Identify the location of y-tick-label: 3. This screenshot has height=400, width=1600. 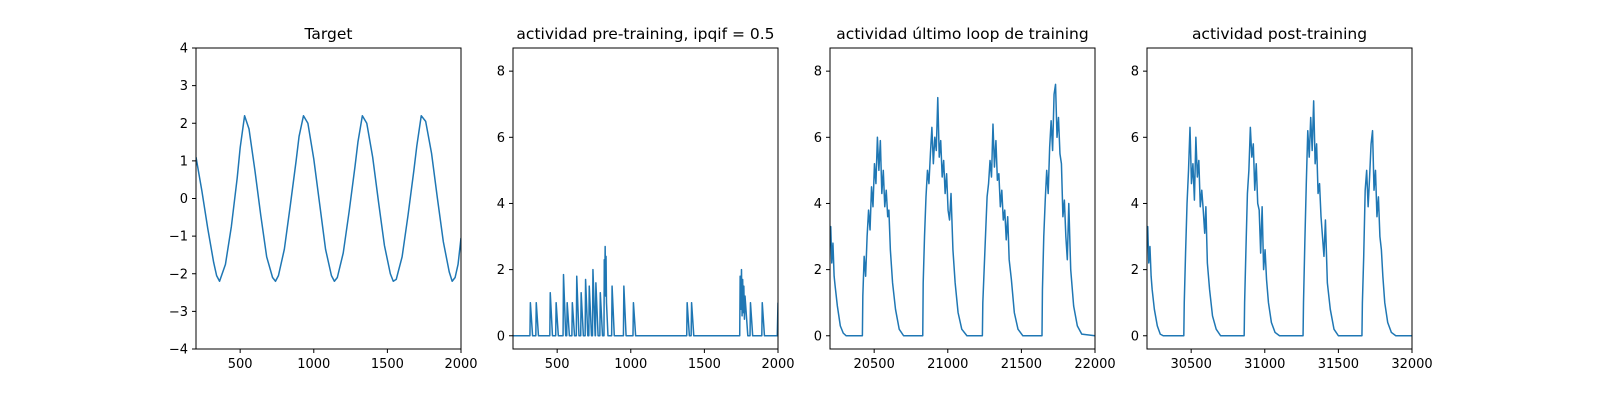
(184, 86).